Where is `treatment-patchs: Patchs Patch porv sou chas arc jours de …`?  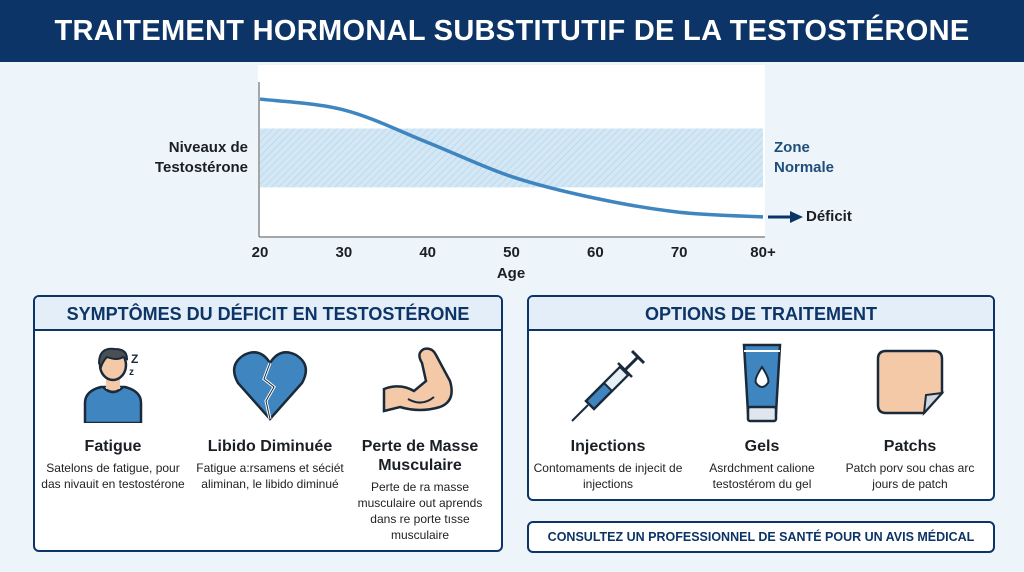 treatment-patchs: Patchs Patch porv sou chas arc jours de … is located at coordinates (910, 416).